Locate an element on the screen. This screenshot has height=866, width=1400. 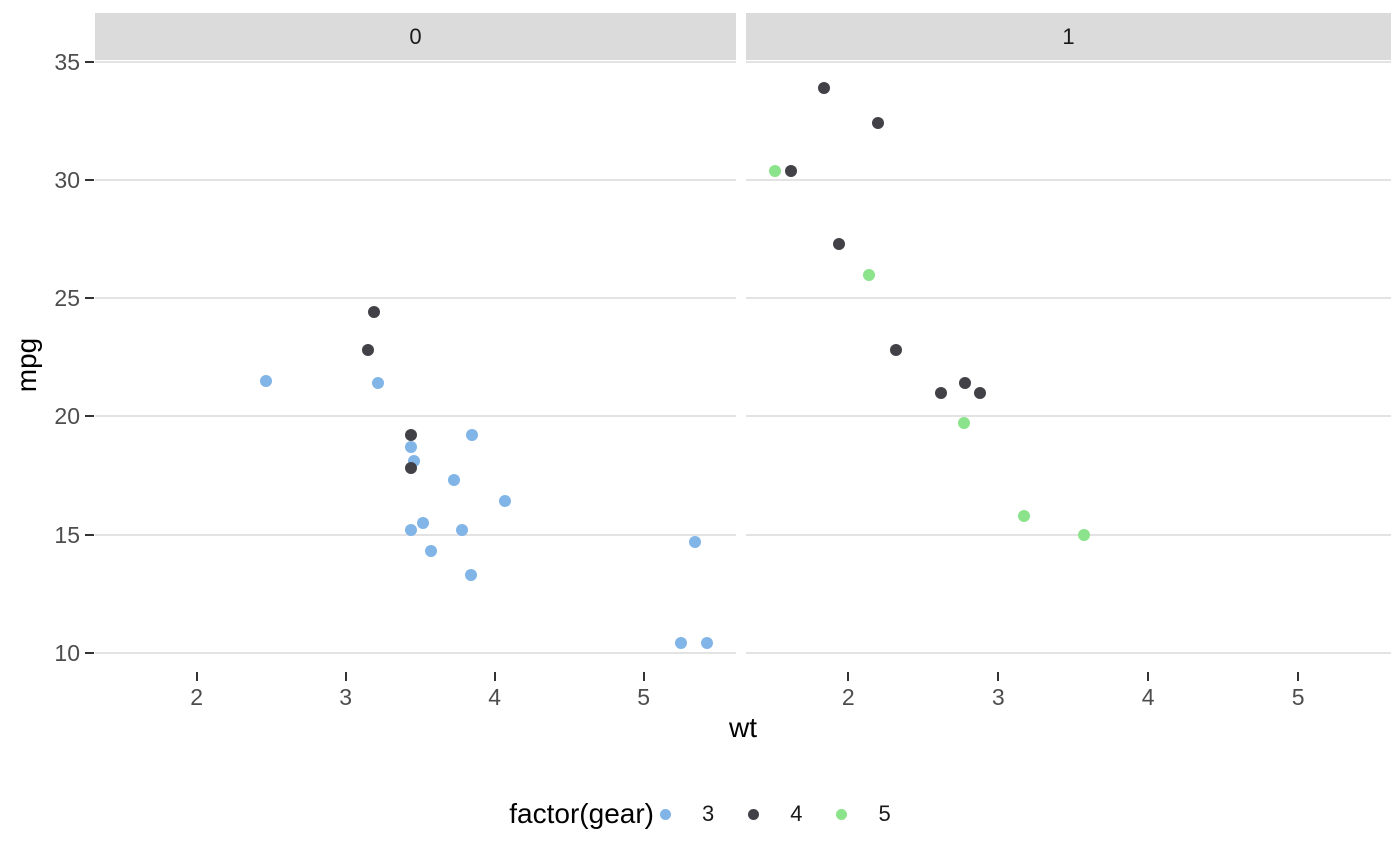
legend-items: 3 4 5 is located at coordinates (775, 814).